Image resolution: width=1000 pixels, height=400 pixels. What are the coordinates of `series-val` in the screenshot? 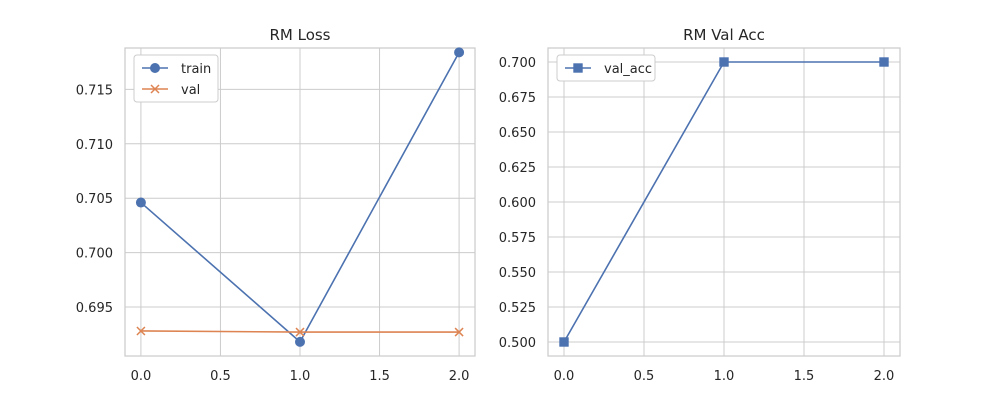 It's located at (300, 331).